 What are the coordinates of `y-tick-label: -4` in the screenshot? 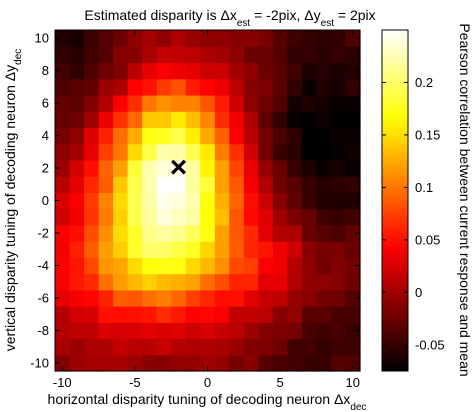 It's located at (43, 265).